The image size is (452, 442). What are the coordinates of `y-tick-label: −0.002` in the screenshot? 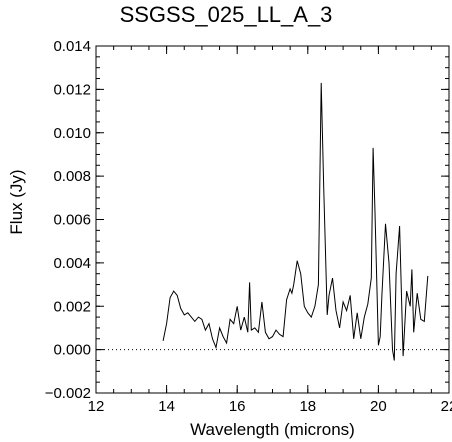 It's located at (68, 393).